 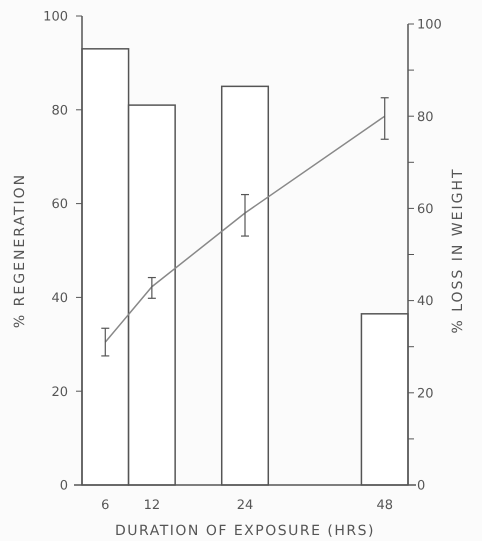 I want to click on x-tick-label: 6, so click(x=105, y=505).